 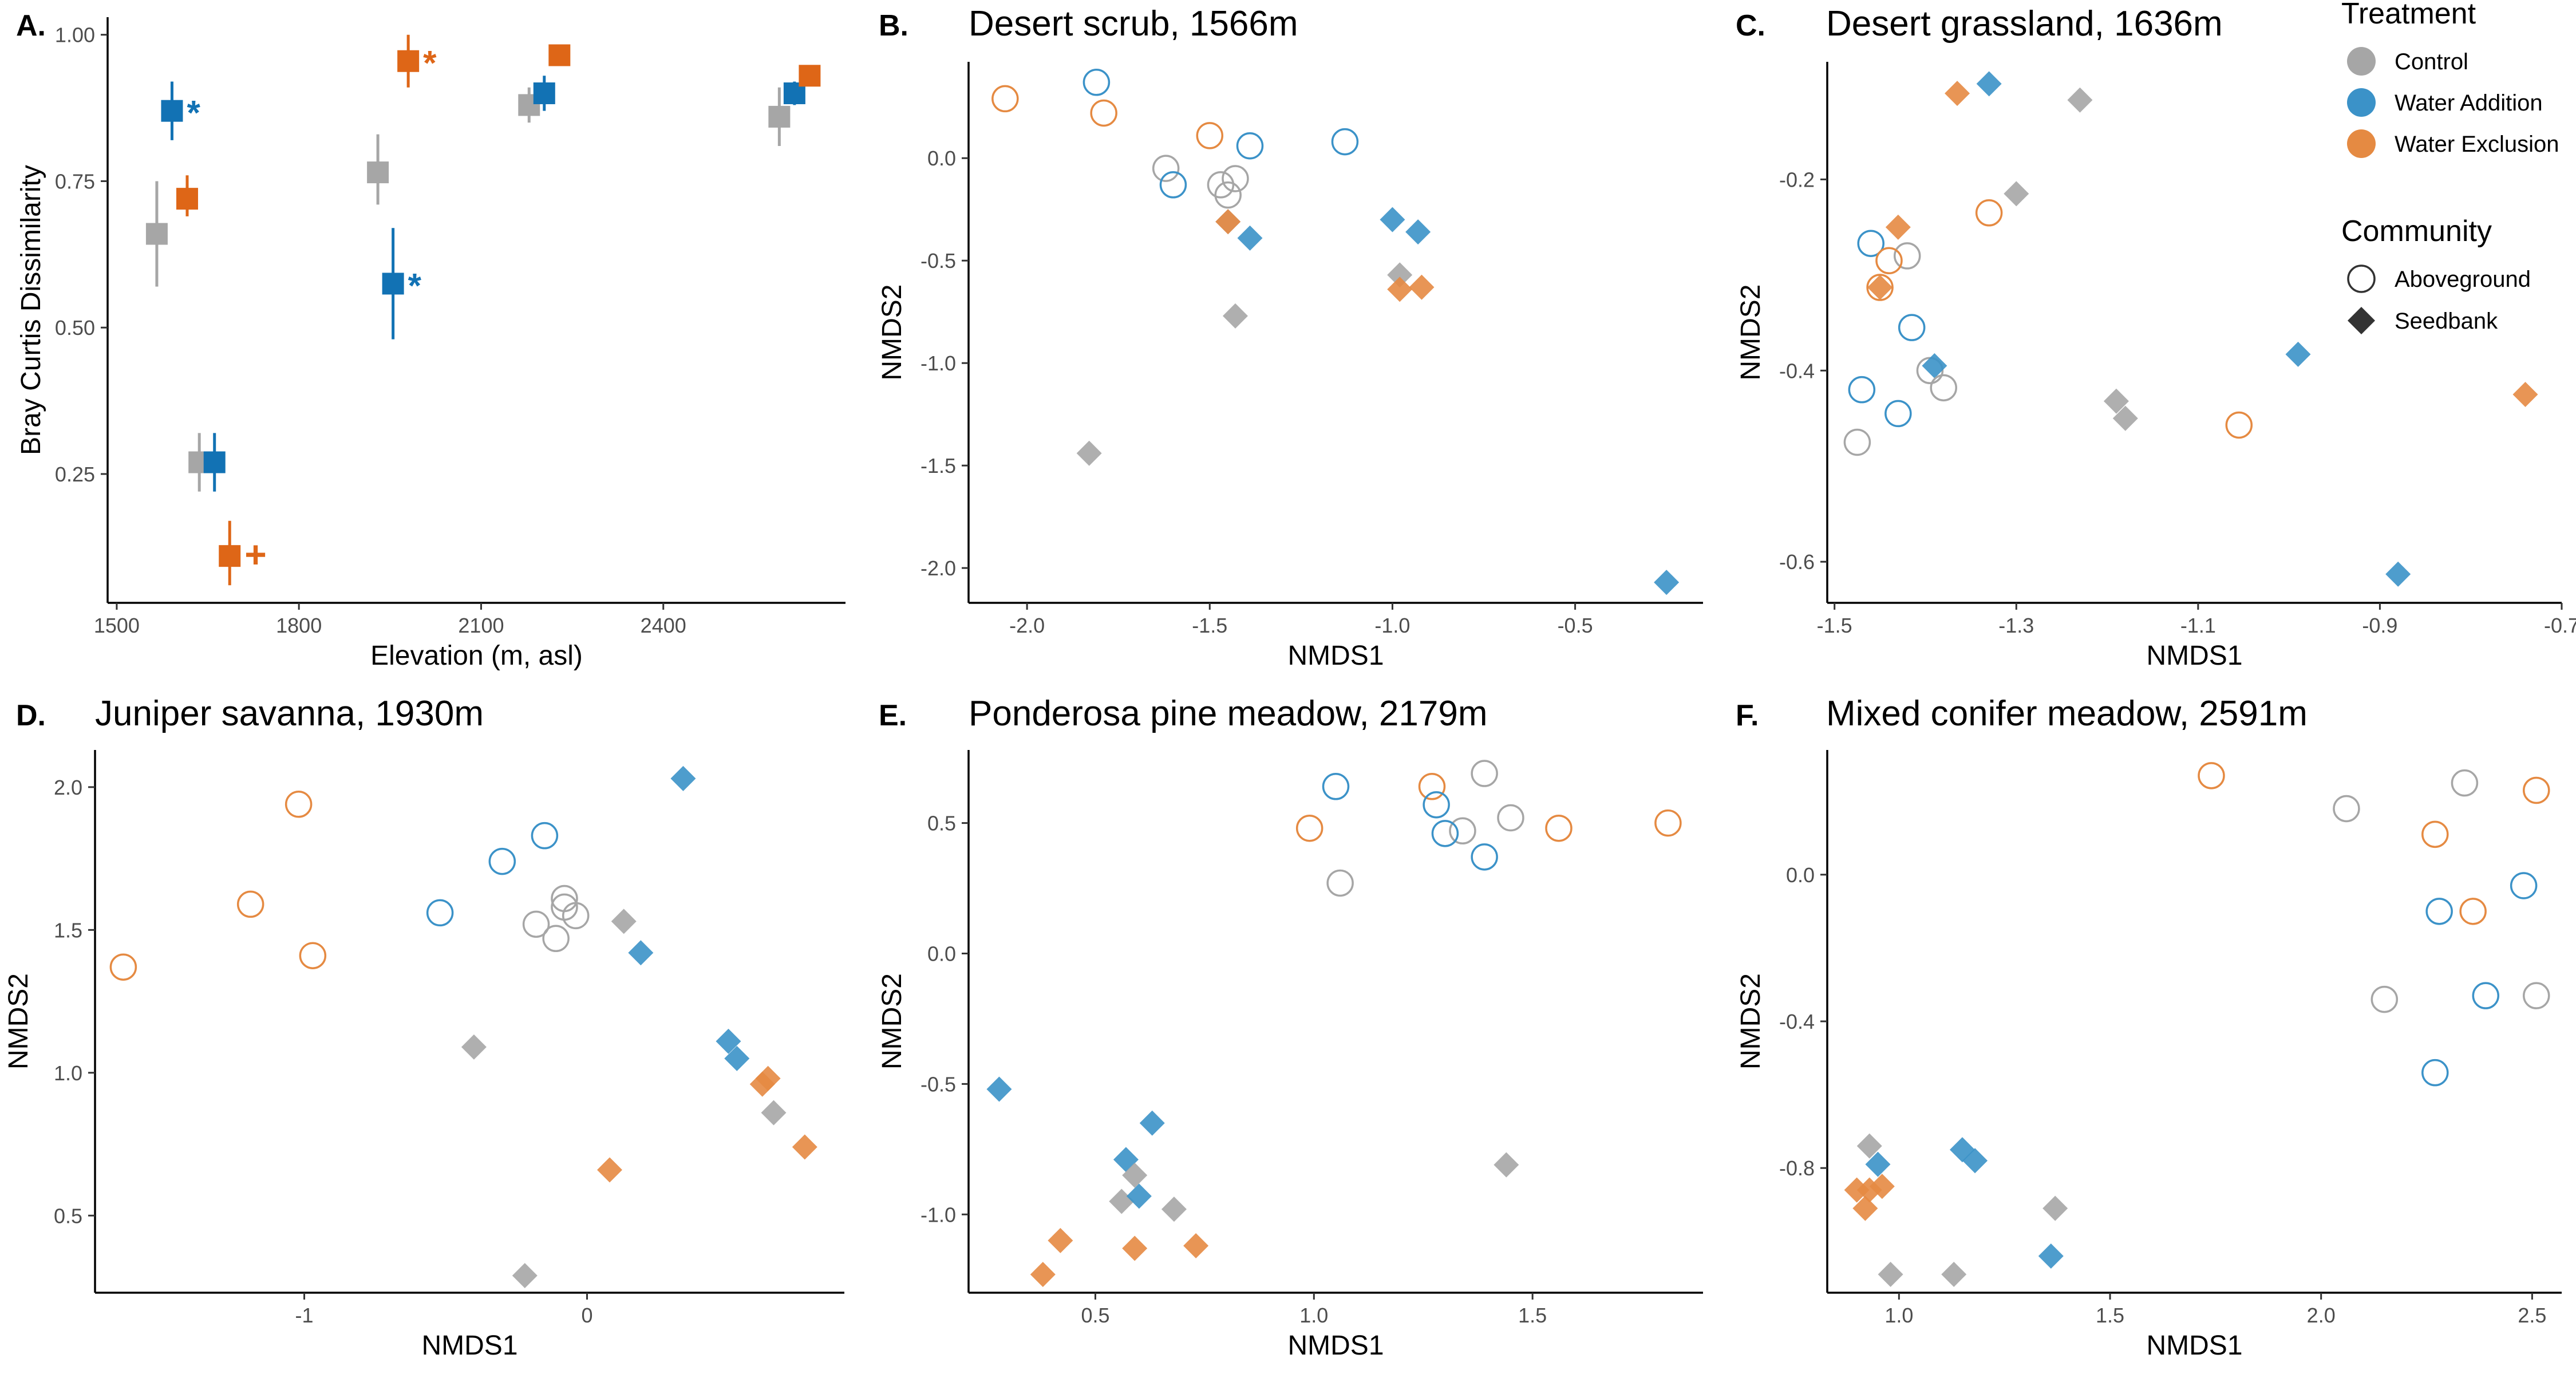 What do you see at coordinates (2321, 1316) in the screenshot?
I see `x-tick-label: 2.0` at bounding box center [2321, 1316].